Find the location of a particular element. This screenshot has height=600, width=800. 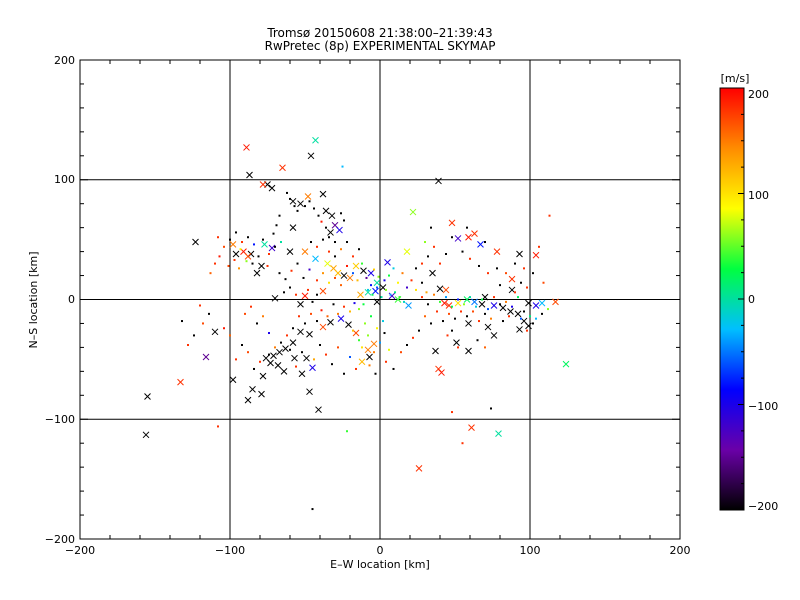

chart-subtitle: RwPretec (8p) EXPERIMENTAL SKYMAP is located at coordinates (380, 46).